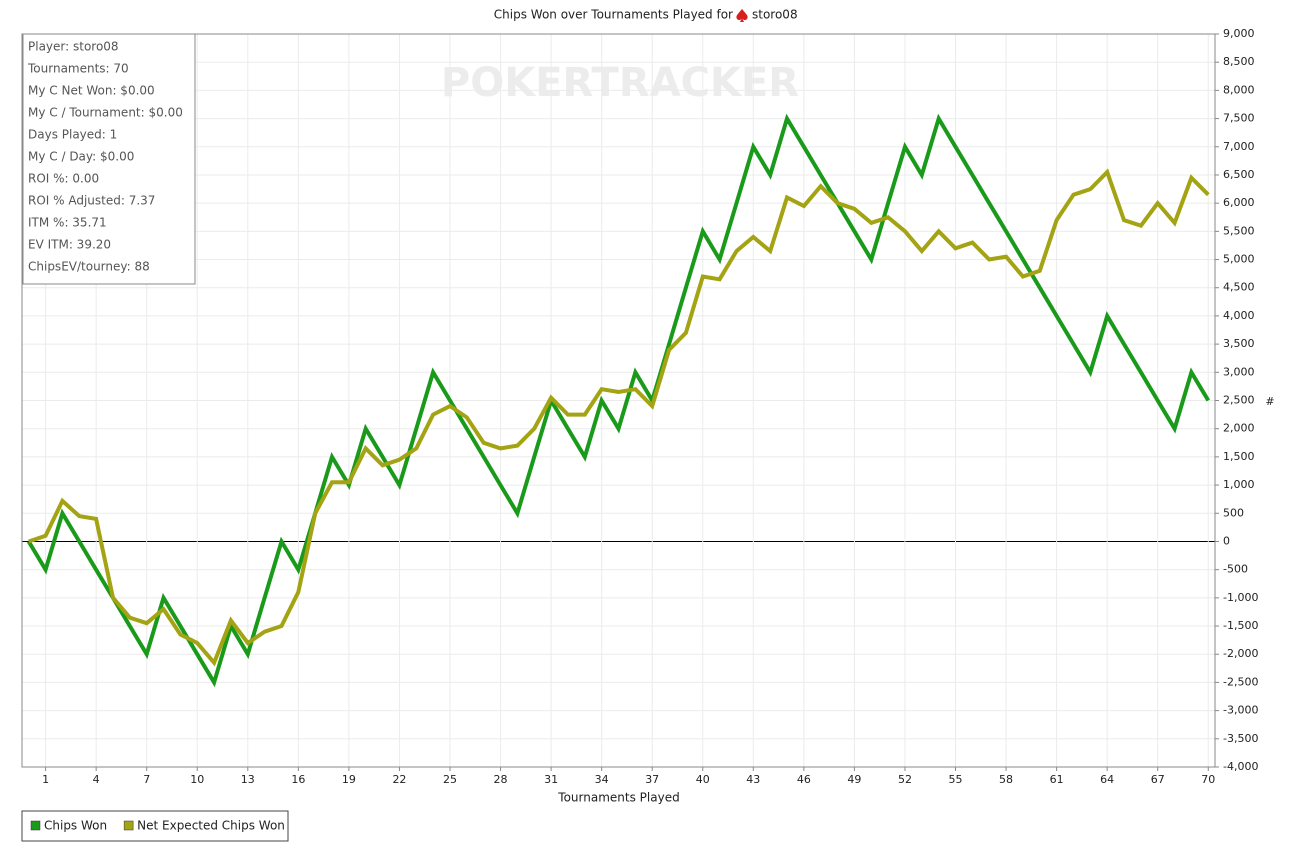 This screenshot has height=853, width=1297. What do you see at coordinates (78, 69) in the screenshot?
I see `stats-line: Tournaments: 70` at bounding box center [78, 69].